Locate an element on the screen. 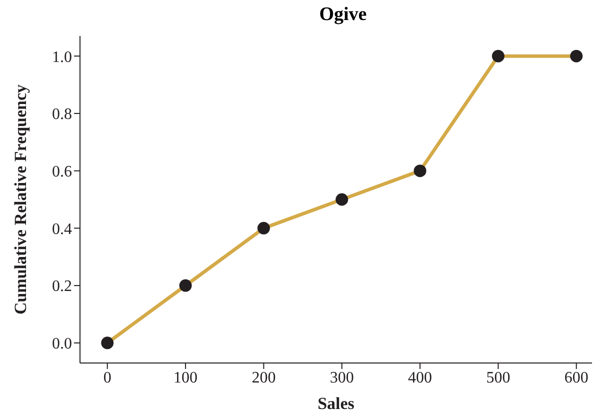 This screenshot has height=419, width=606. y-tick-label: 0.0 is located at coordinates (62, 344).